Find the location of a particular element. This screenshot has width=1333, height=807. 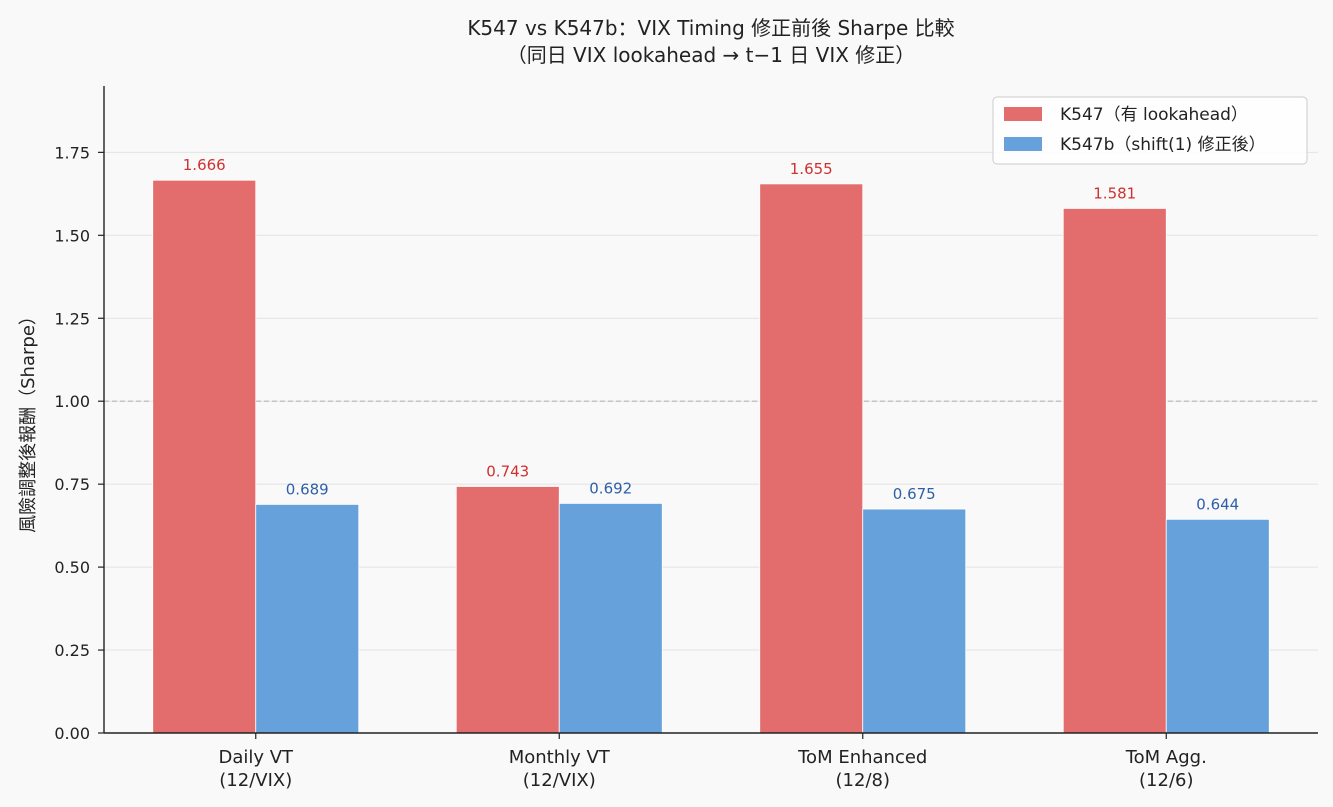

data-label: 1.655 is located at coordinates (811, 169).